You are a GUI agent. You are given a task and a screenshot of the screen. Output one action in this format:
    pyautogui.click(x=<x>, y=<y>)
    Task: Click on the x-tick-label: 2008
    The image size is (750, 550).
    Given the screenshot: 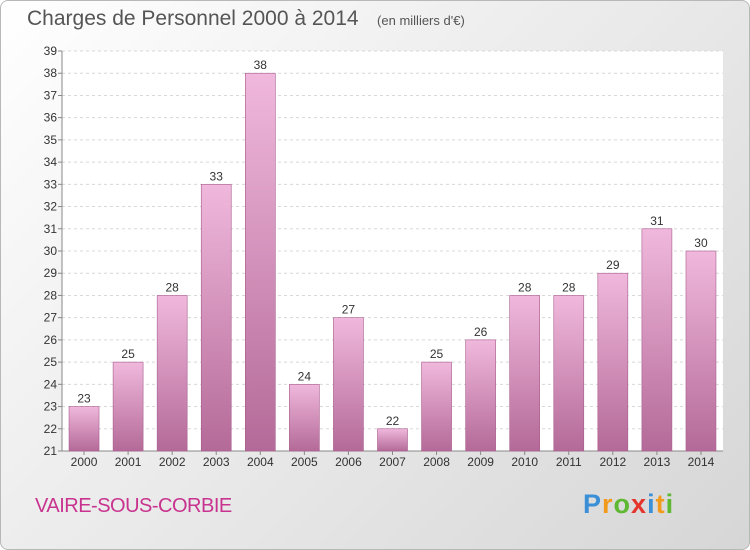 What is the action you would take?
    pyautogui.click(x=436, y=462)
    